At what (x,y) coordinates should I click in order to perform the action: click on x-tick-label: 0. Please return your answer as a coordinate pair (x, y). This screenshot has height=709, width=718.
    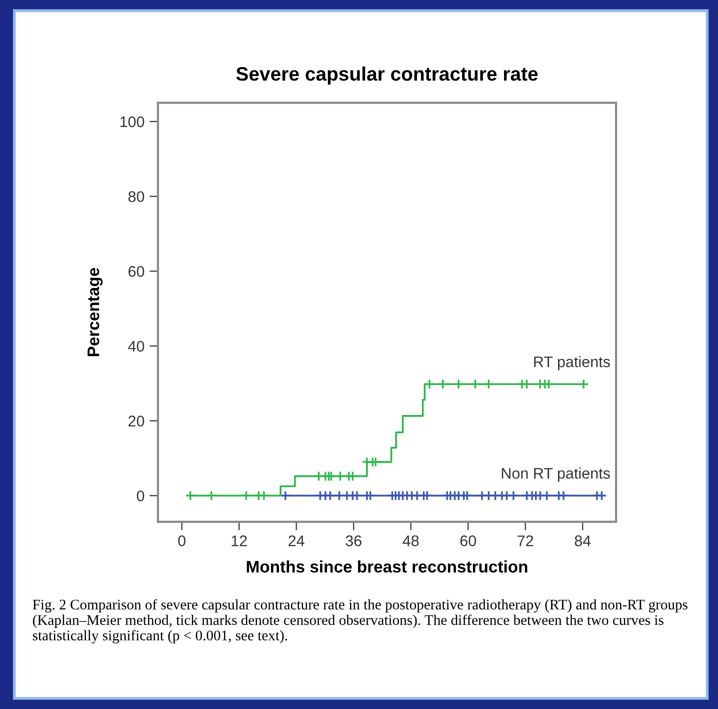
    Looking at the image, I should click on (182, 540).